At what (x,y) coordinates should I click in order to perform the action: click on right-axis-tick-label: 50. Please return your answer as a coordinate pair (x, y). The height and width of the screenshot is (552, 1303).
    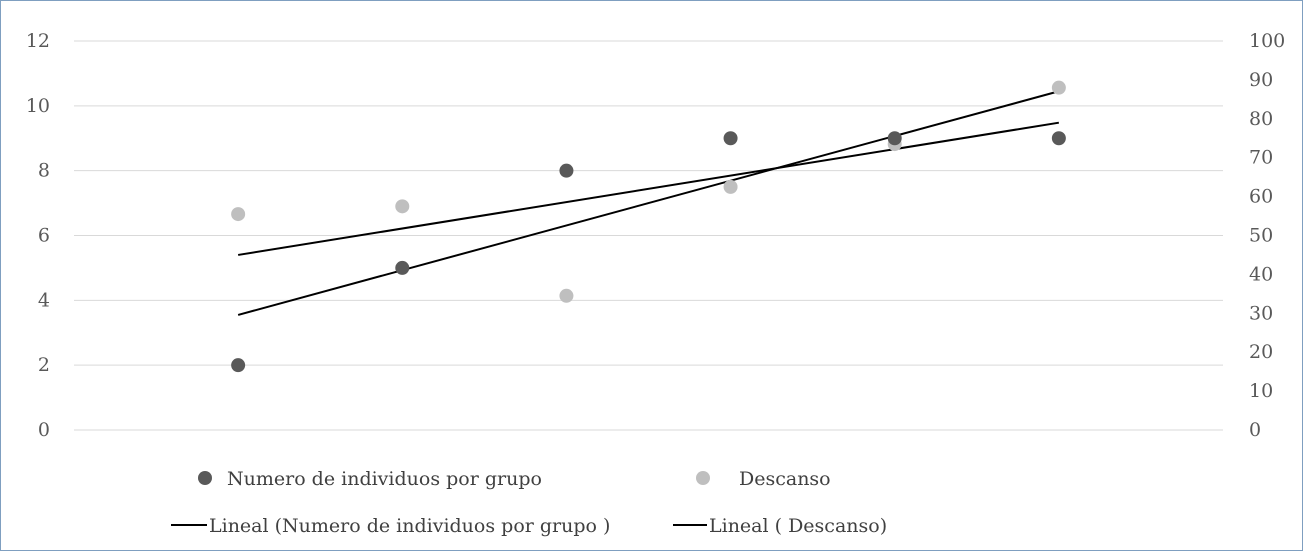
    Looking at the image, I should click on (1261, 236).